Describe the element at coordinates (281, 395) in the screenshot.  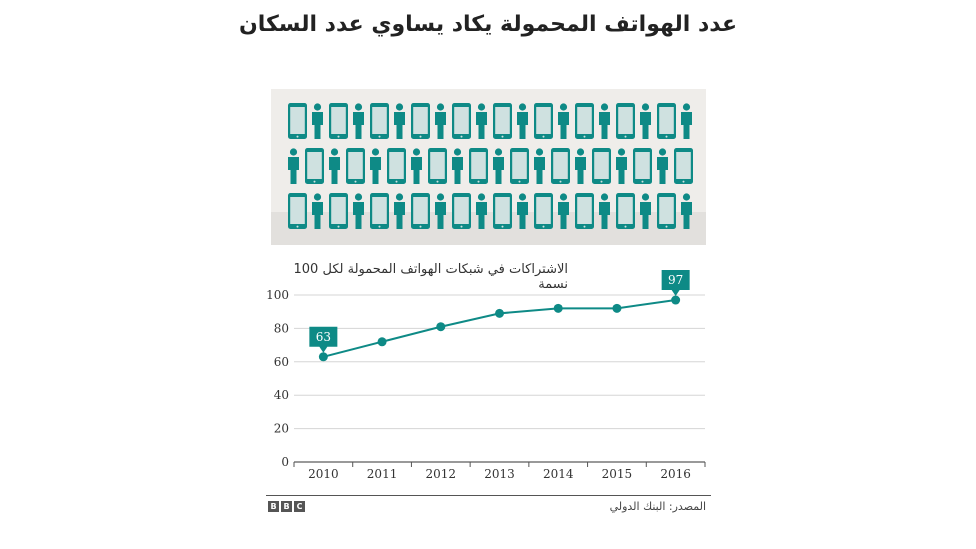
I see `y-tick-label: 40` at that location.